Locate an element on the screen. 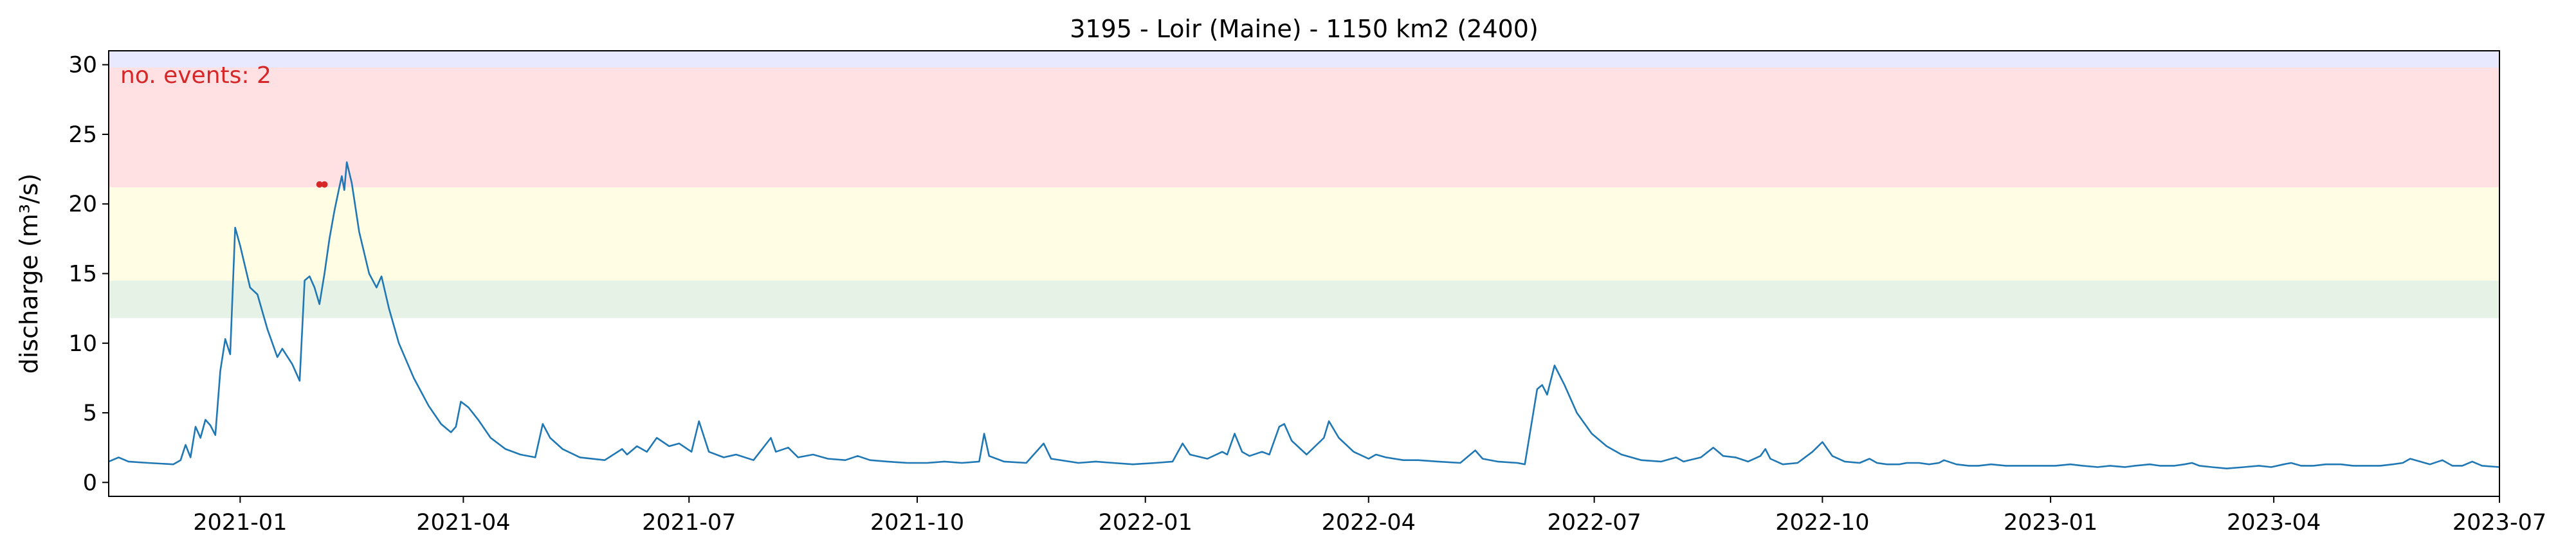  chart-title: 3195 - Loir (Maine) - 1150 km2 (2400) is located at coordinates (1304, 29).